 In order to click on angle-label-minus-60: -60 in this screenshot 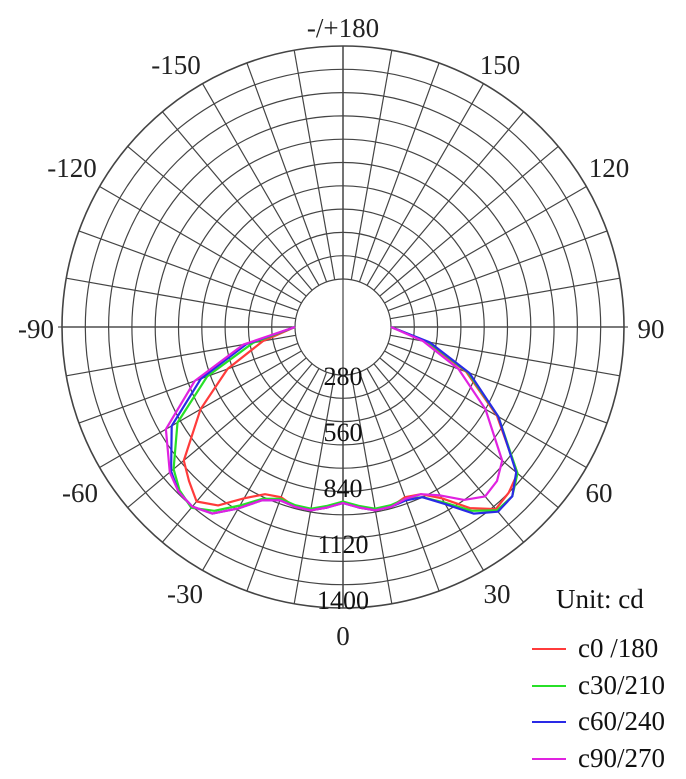, I will do `click(80, 493)`.